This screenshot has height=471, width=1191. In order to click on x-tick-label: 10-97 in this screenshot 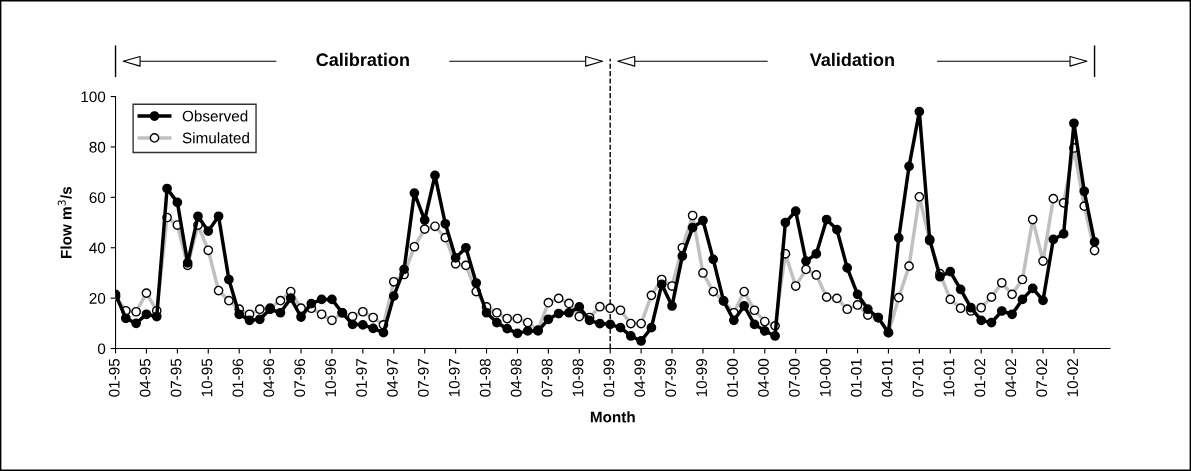, I will do `click(454, 378)`.